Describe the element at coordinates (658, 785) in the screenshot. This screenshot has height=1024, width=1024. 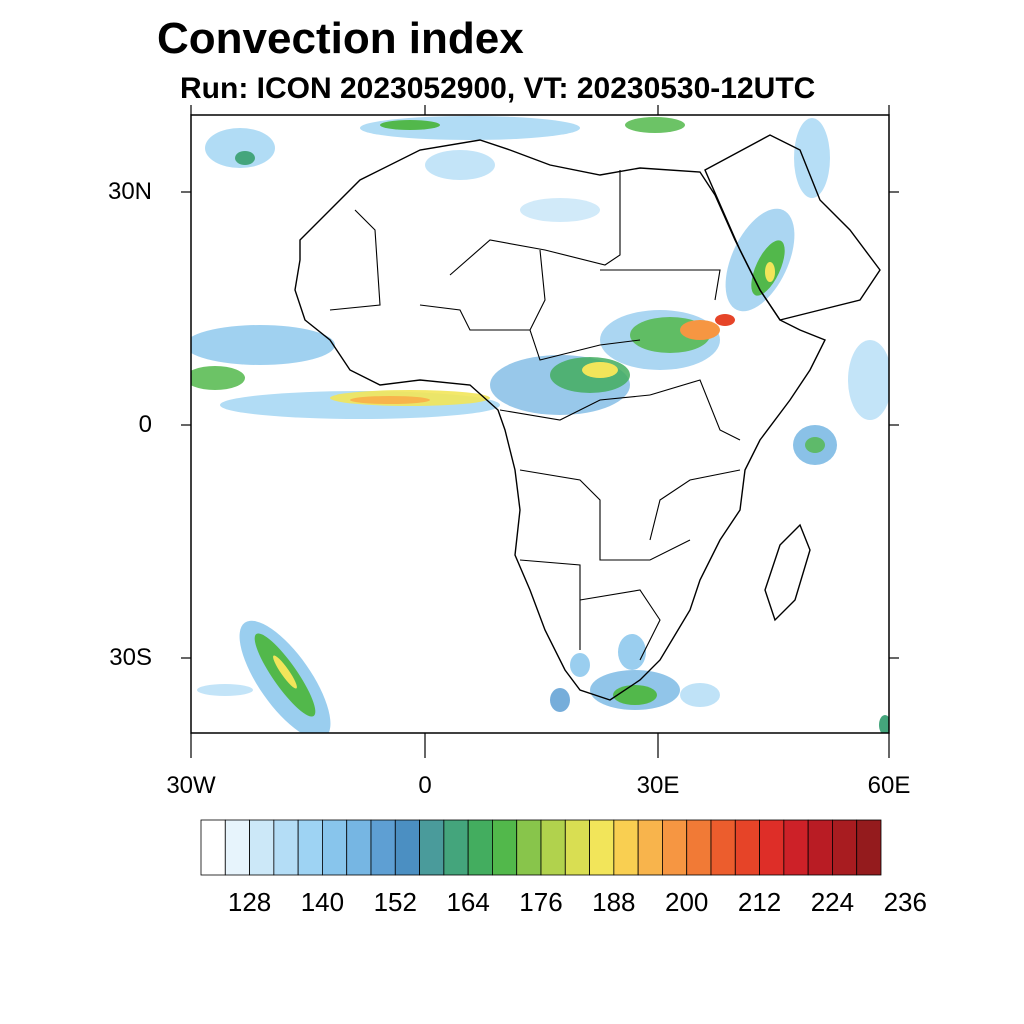
I see `lon-label-30e: 30E` at that location.